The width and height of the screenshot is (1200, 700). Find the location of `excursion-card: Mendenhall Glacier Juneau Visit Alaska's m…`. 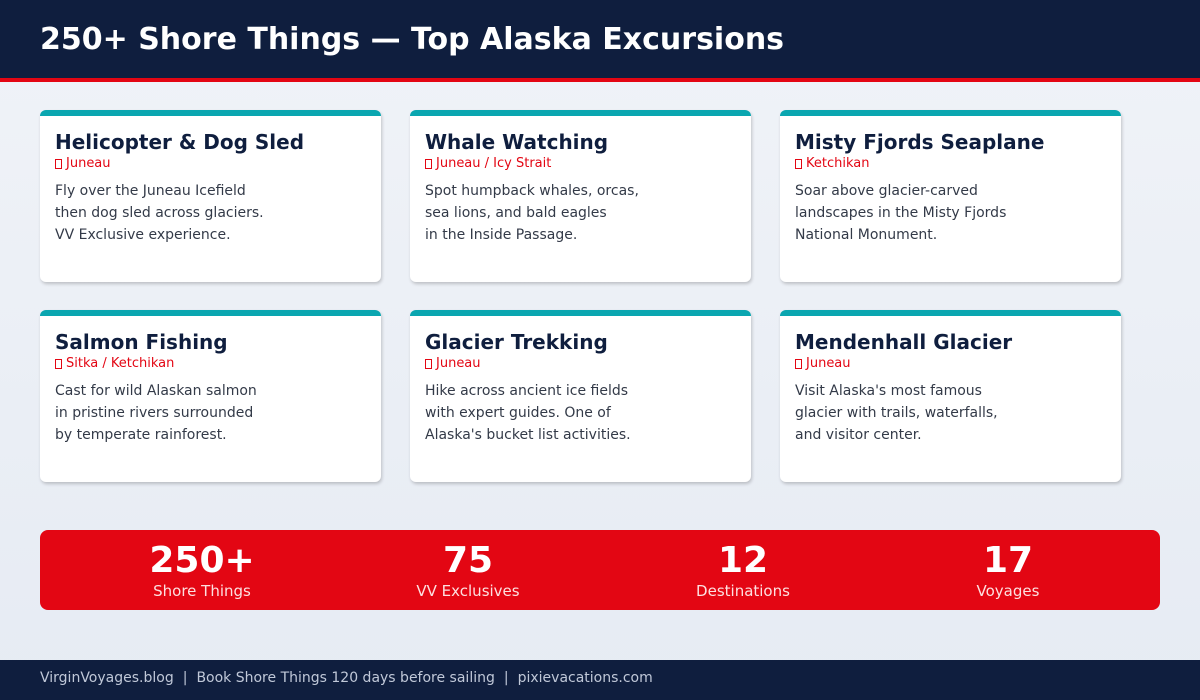

excursion-card: Mendenhall Glacier Juneau Visit Alaska's m… is located at coordinates (950, 396).